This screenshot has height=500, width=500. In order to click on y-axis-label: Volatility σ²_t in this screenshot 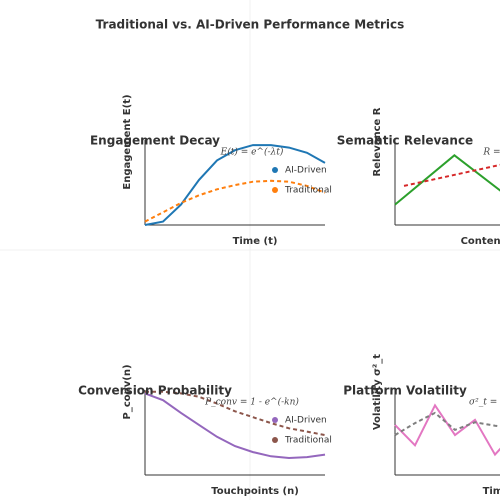, I will do `click(377, 392)`.